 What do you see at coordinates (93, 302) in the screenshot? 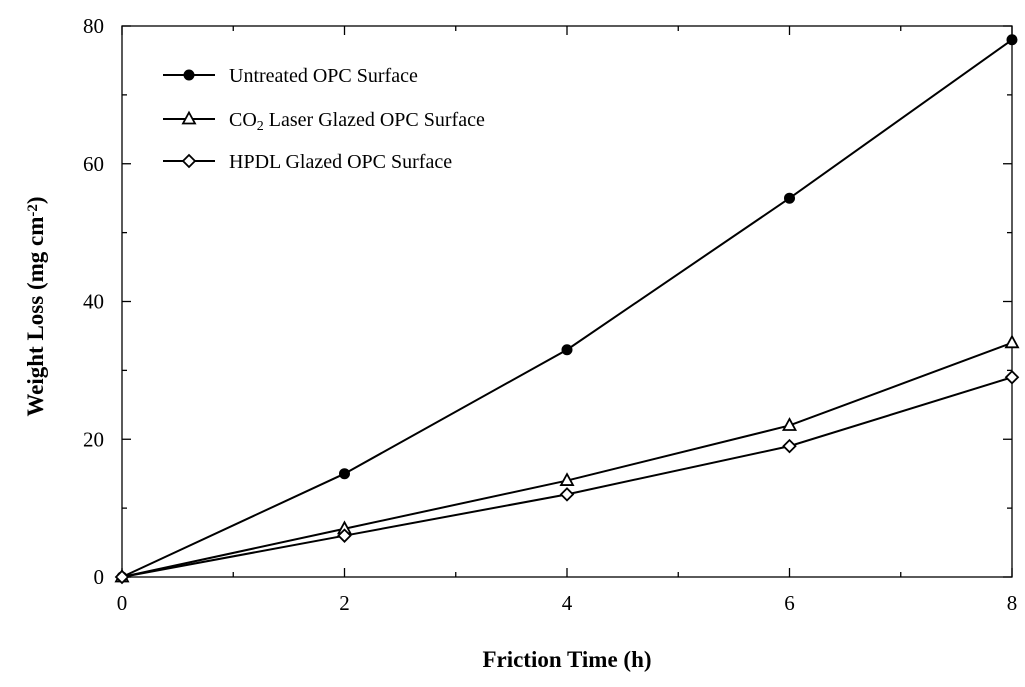
I see `y-tick-label: 40` at bounding box center [93, 302].